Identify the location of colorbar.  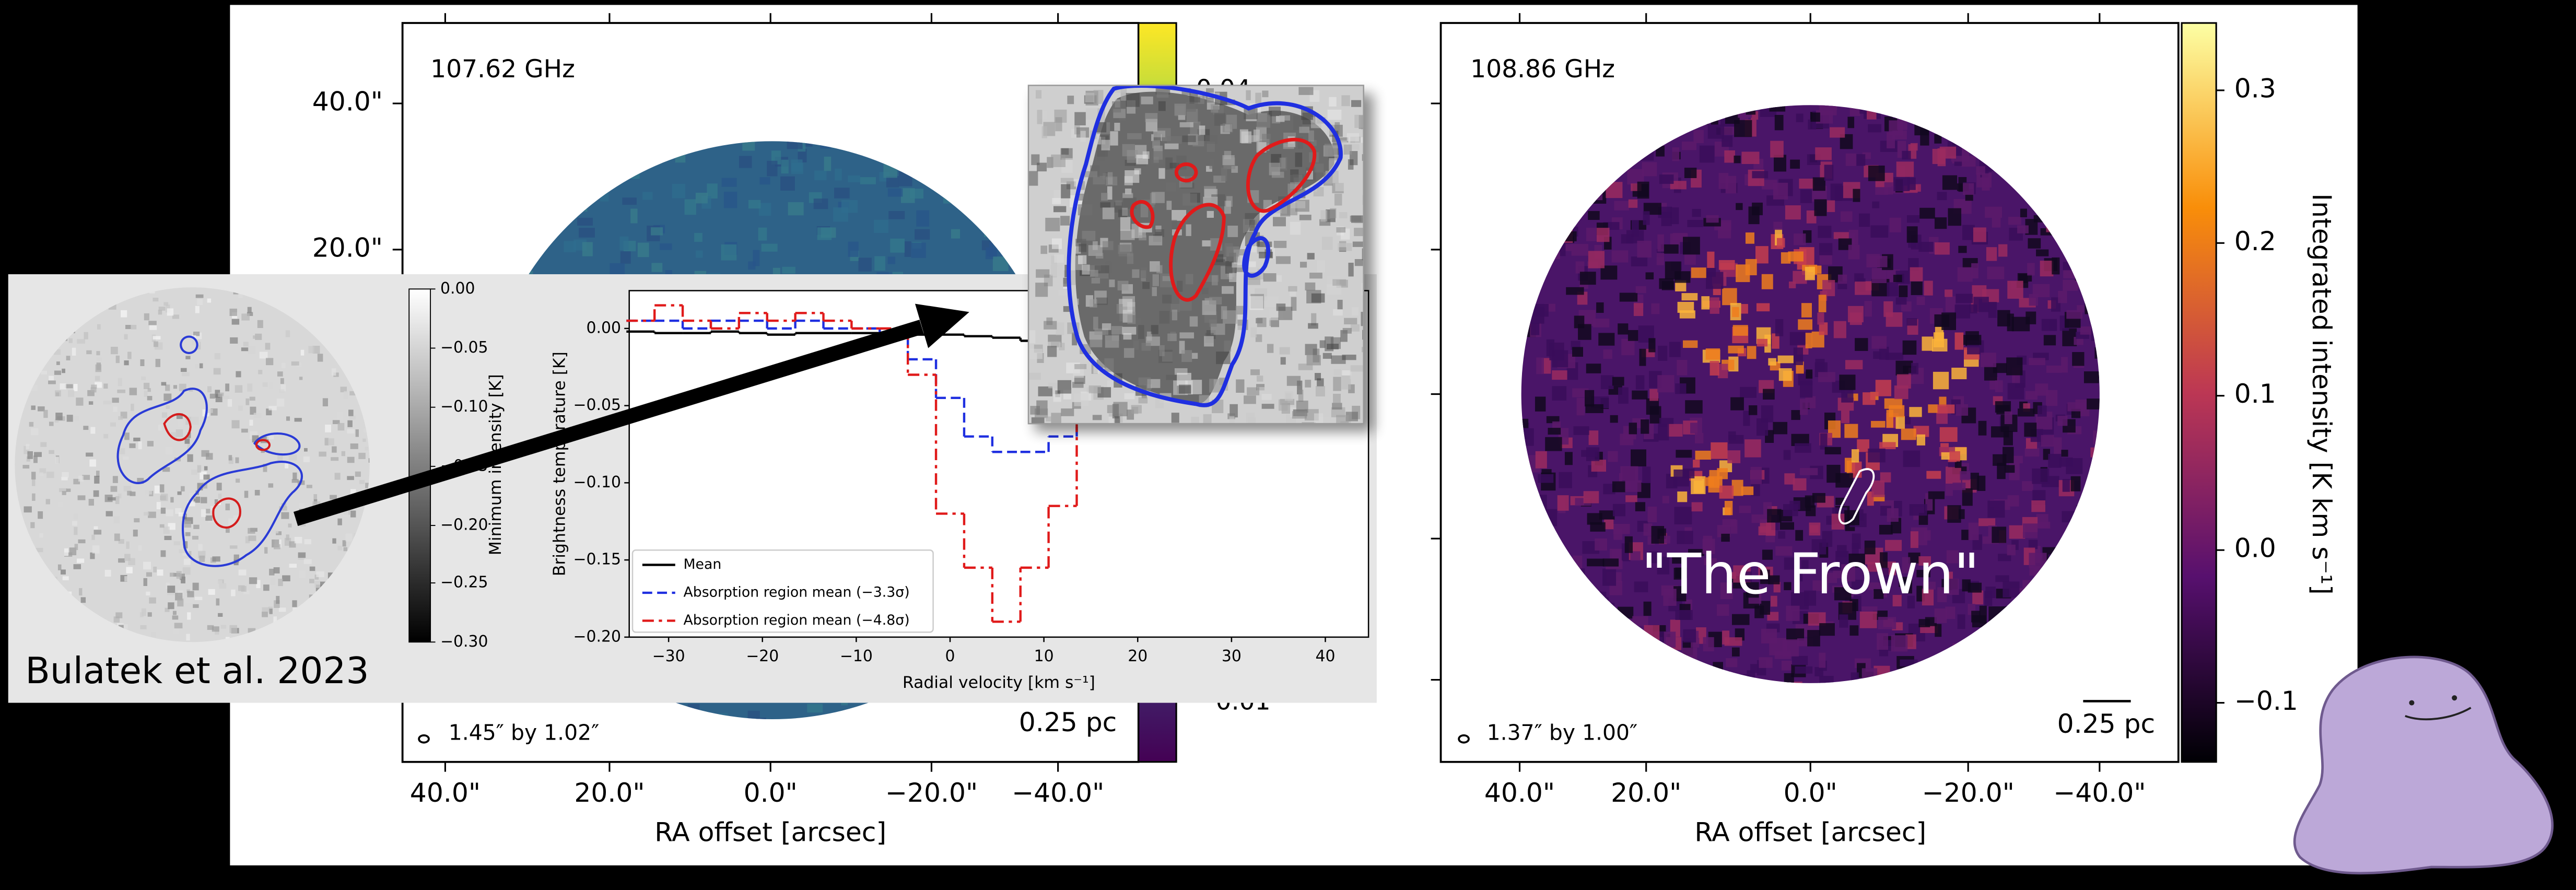
(419, 465).